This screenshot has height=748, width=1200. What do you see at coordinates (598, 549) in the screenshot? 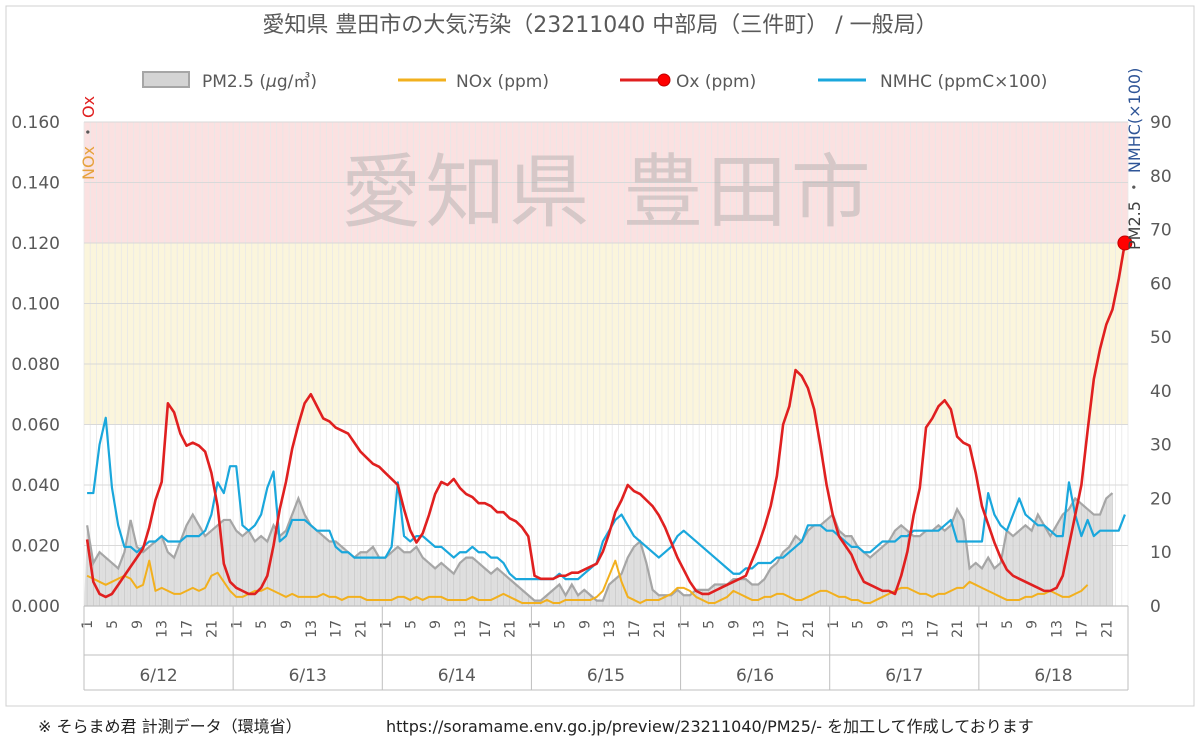
I see `series-pm25-area` at bounding box center [598, 549].